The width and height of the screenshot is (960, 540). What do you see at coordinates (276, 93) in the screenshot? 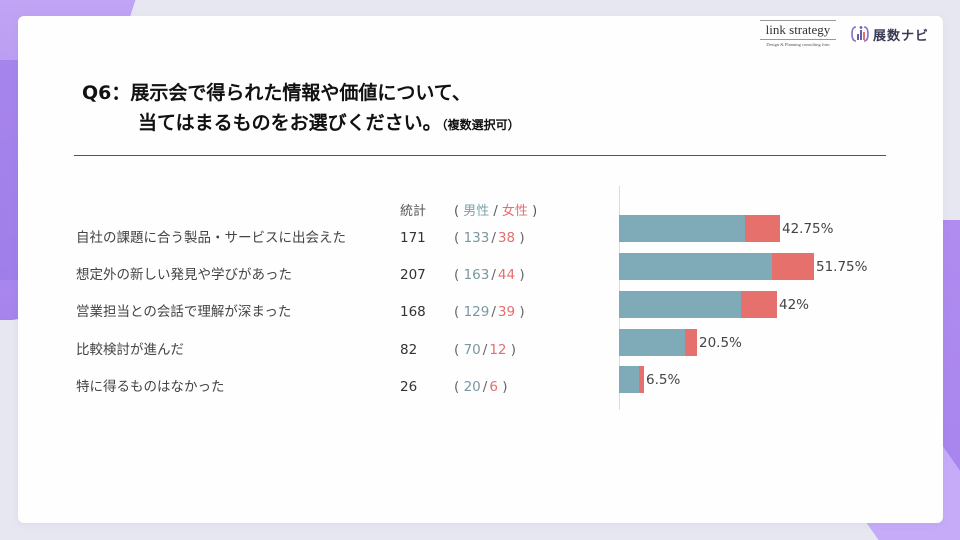
I see `question-title-line1: Q6：展示会で得られた情報や価値について、` at bounding box center [276, 93].